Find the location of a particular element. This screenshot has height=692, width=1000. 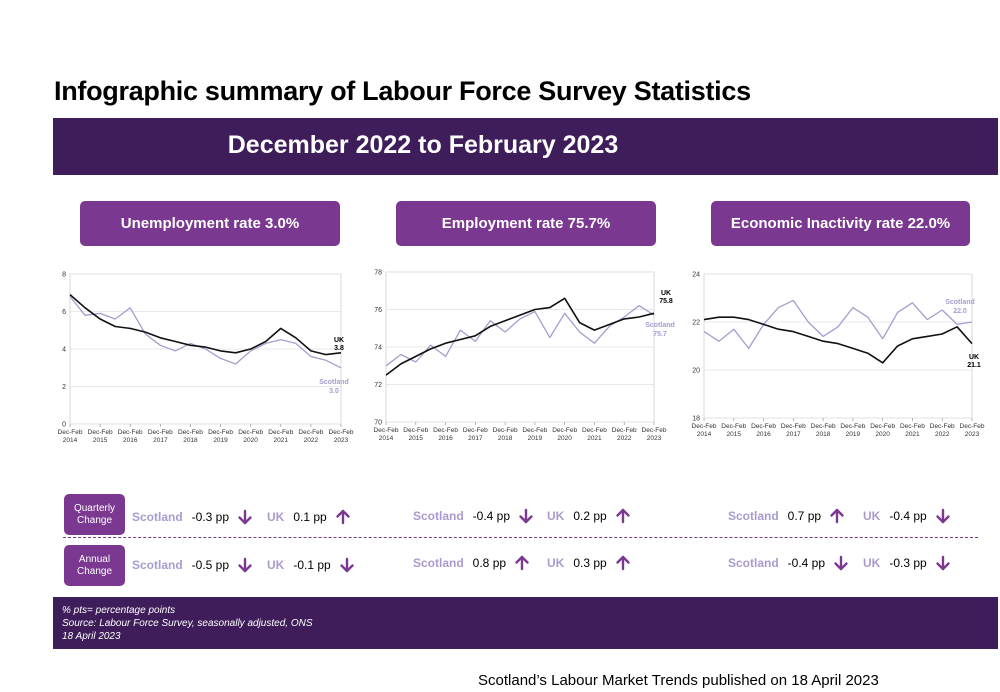

quarterly-unemployment-scotland: Scotland -0.3 pp is located at coordinates (192, 517).